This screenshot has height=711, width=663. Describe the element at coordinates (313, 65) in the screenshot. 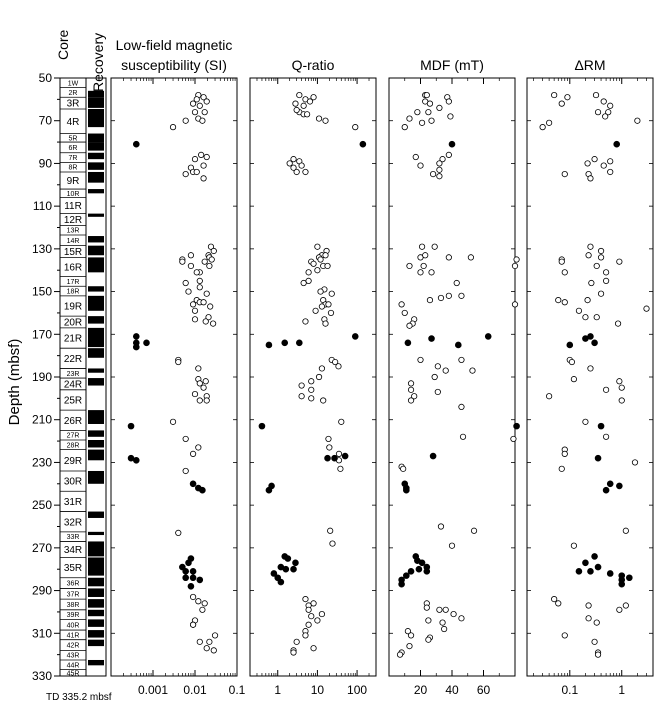

I see `panel-title: Q-ratio` at that location.